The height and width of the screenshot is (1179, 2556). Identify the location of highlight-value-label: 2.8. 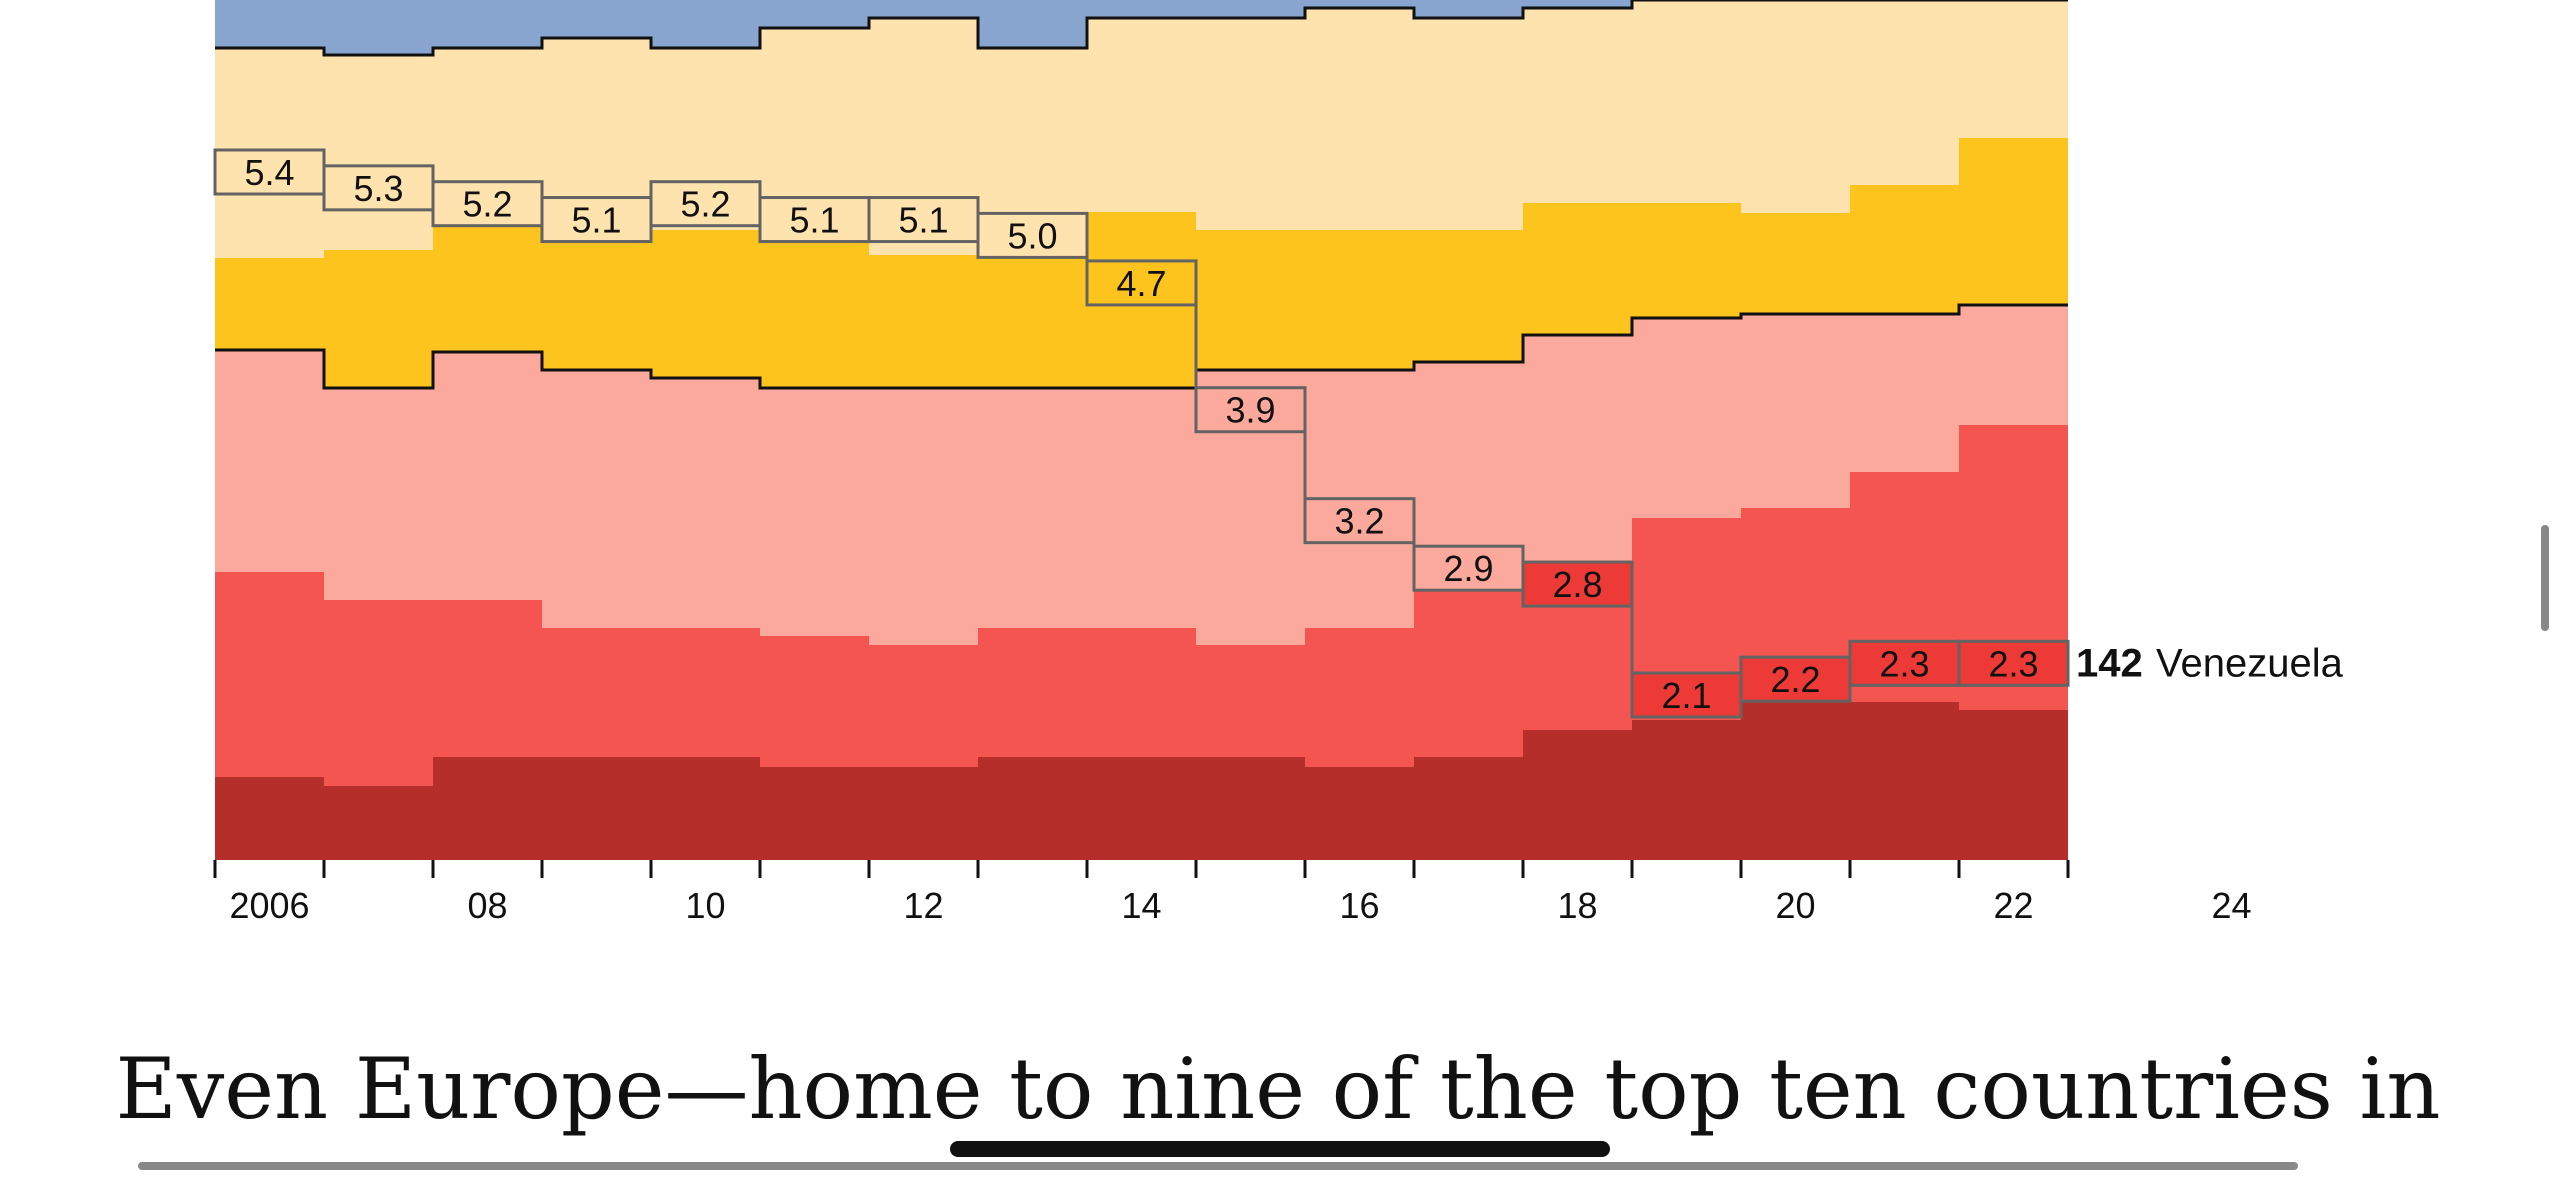
(1577, 584).